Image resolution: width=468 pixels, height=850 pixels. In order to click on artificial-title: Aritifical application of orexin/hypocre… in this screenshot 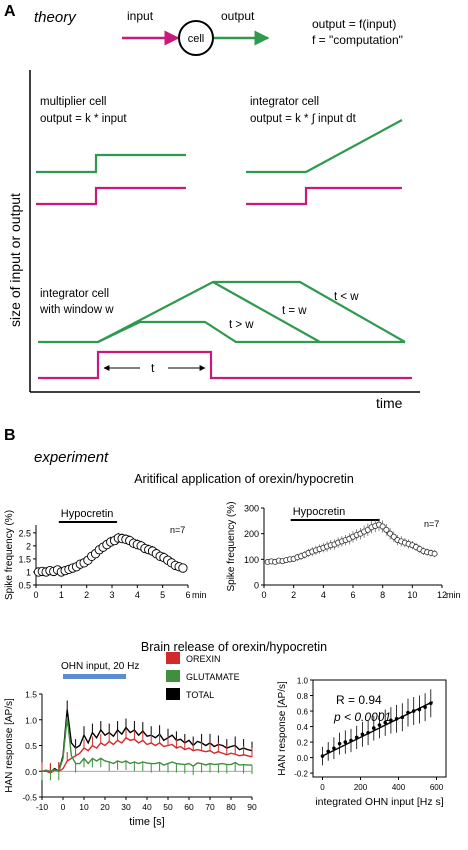, I will do `click(244, 479)`.